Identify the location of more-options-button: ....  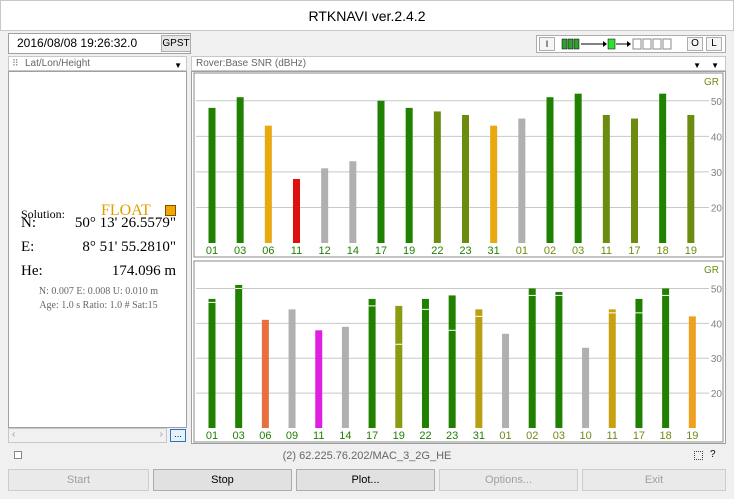
(178, 435).